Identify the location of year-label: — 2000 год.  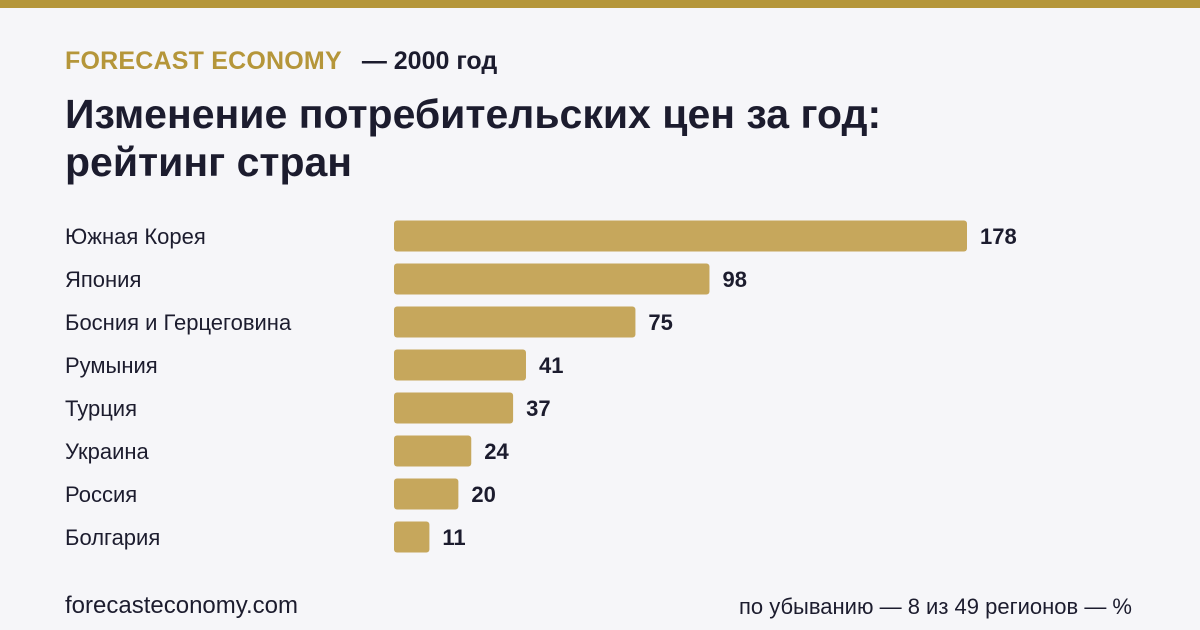
(429, 60).